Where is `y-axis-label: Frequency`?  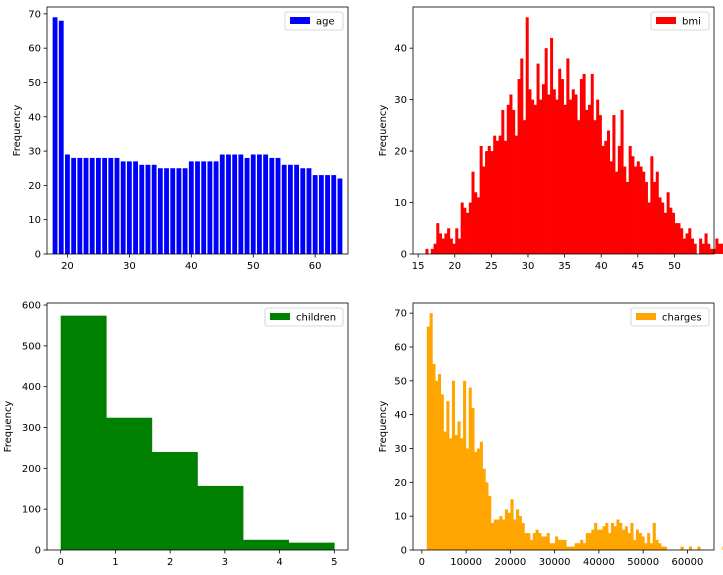 y-axis-label: Frequency is located at coordinates (17, 131).